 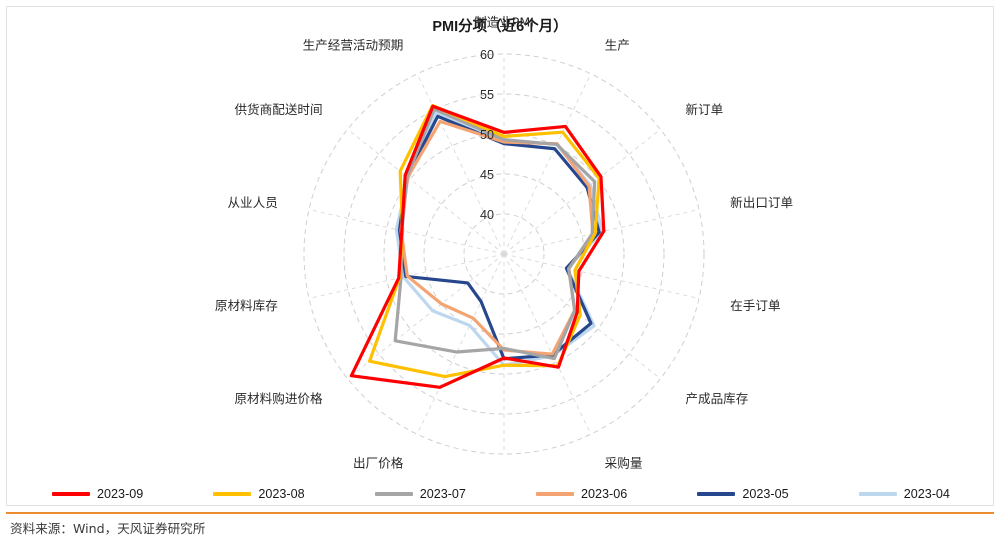 What do you see at coordinates (487, 95) in the screenshot?
I see `radar-tick-label: 55` at bounding box center [487, 95].